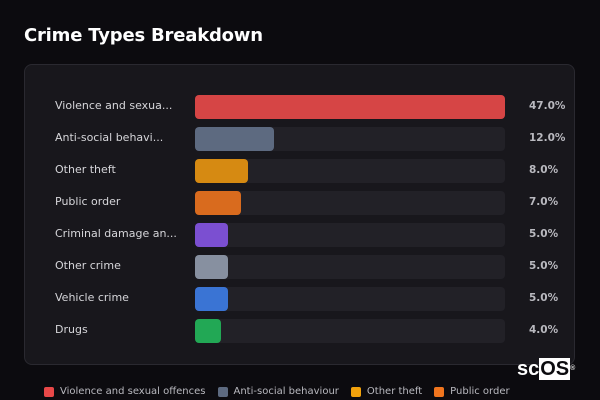 This screenshot has width=600, height=400. What do you see at coordinates (85, 169) in the screenshot?
I see `bar-label: Other theft` at bounding box center [85, 169].